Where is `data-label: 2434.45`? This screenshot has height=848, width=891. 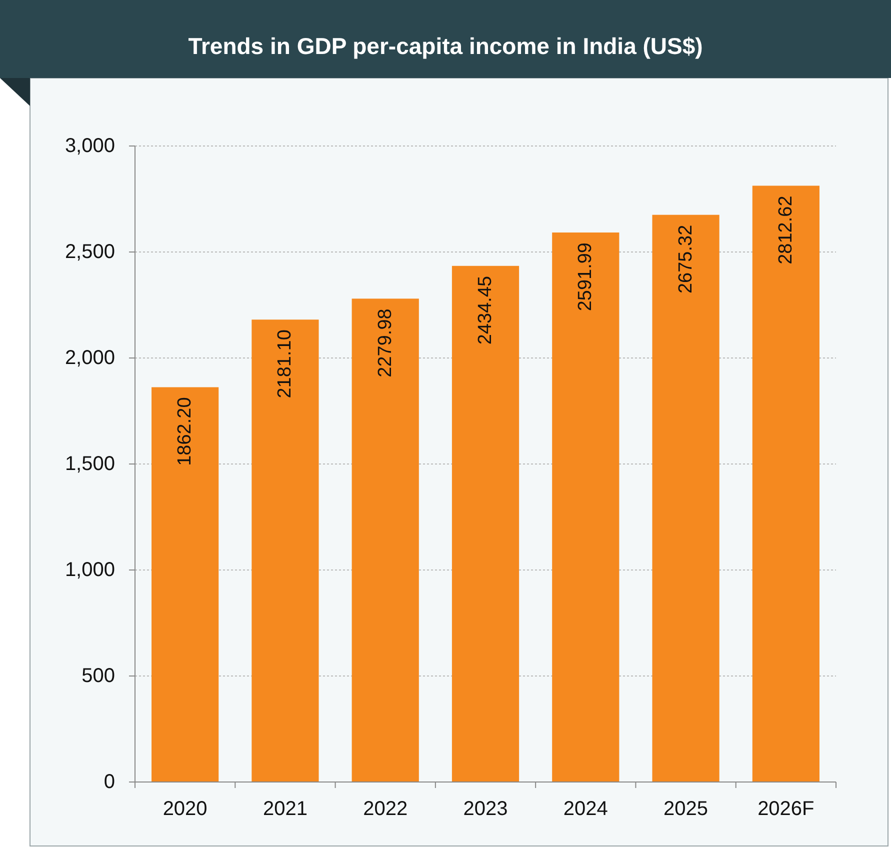
data-label: 2434.45 is located at coordinates (485, 310).